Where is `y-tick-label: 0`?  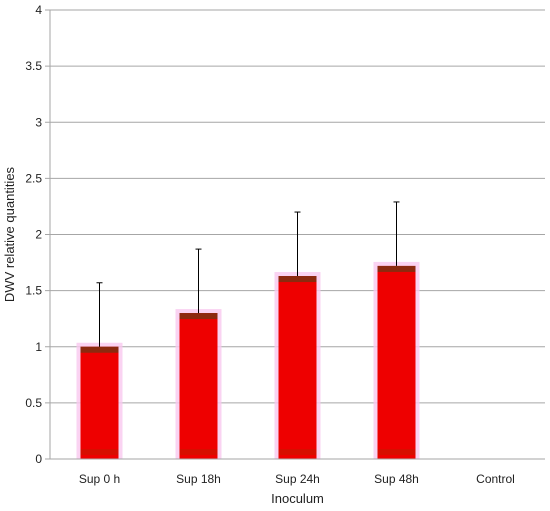 y-tick-label: 0 is located at coordinates (38, 459).